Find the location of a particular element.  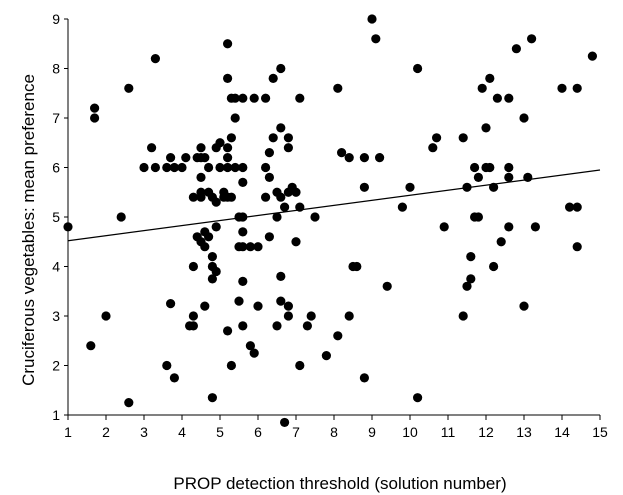

x-tick-label: 8 is located at coordinates (334, 432).